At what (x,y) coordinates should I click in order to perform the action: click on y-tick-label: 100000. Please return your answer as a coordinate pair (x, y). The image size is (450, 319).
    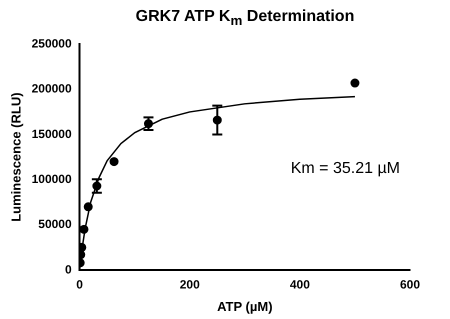
    Looking at the image, I should click on (52, 179).